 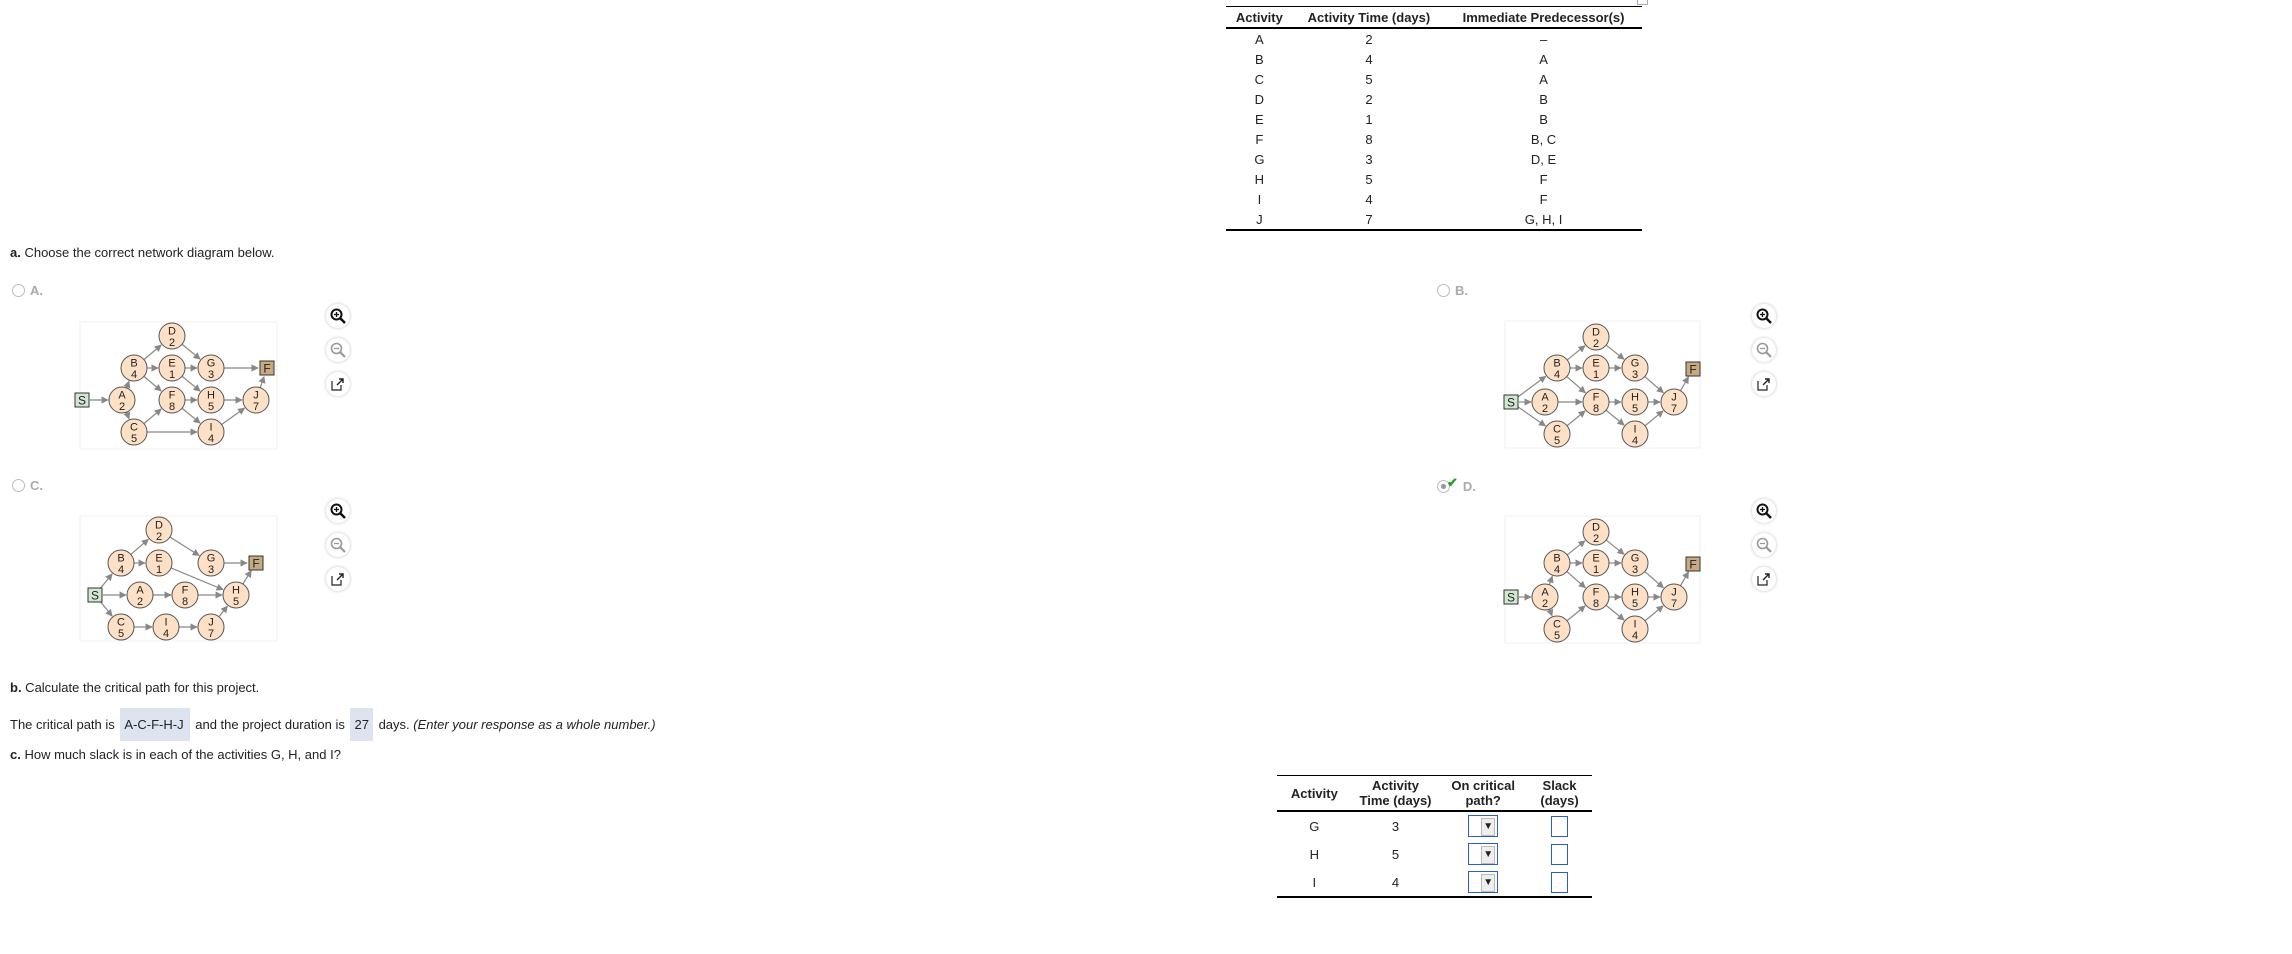 I want to click on table-row: D 2 B, so click(x=1434, y=99).